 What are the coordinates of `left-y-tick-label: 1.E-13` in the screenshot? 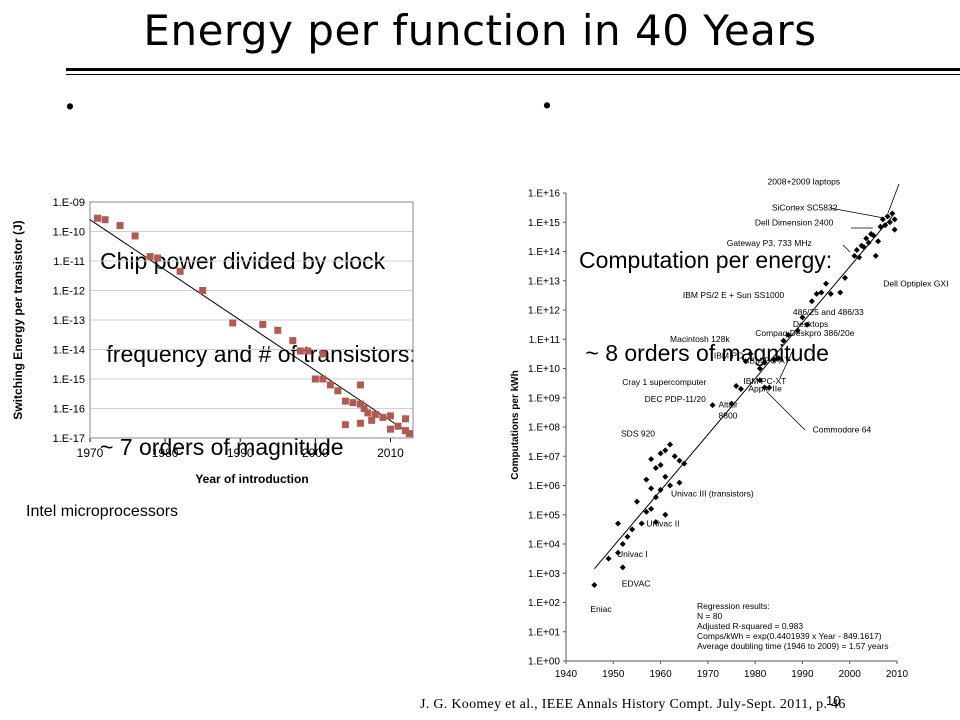 It's located at (69, 321).